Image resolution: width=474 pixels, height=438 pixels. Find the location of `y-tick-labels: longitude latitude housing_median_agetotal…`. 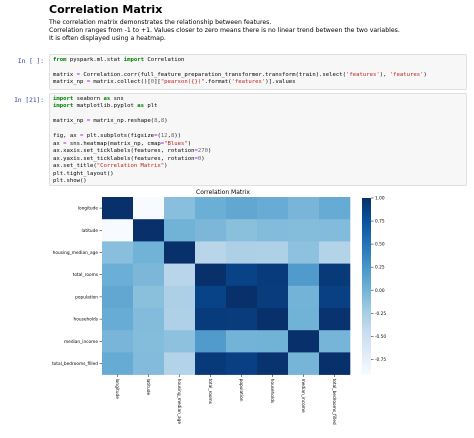

y-tick-labels: longitude latitude housing_median_agetotal… is located at coordinates (77, 286).